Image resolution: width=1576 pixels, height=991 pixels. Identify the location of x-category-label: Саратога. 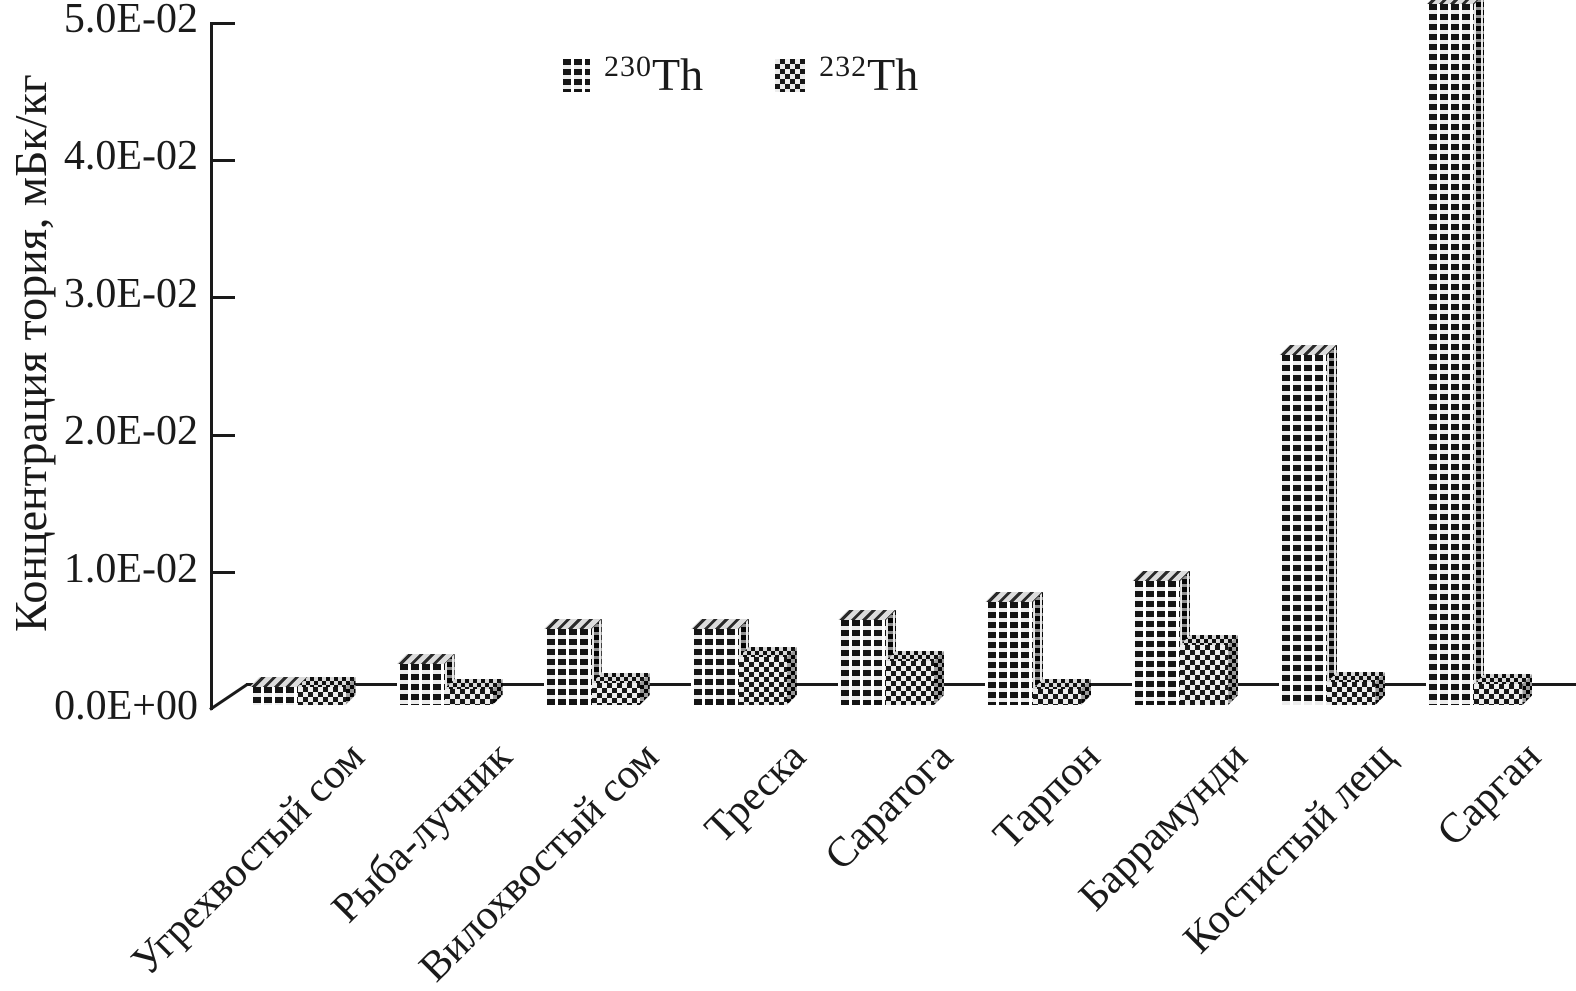
(889, 806).